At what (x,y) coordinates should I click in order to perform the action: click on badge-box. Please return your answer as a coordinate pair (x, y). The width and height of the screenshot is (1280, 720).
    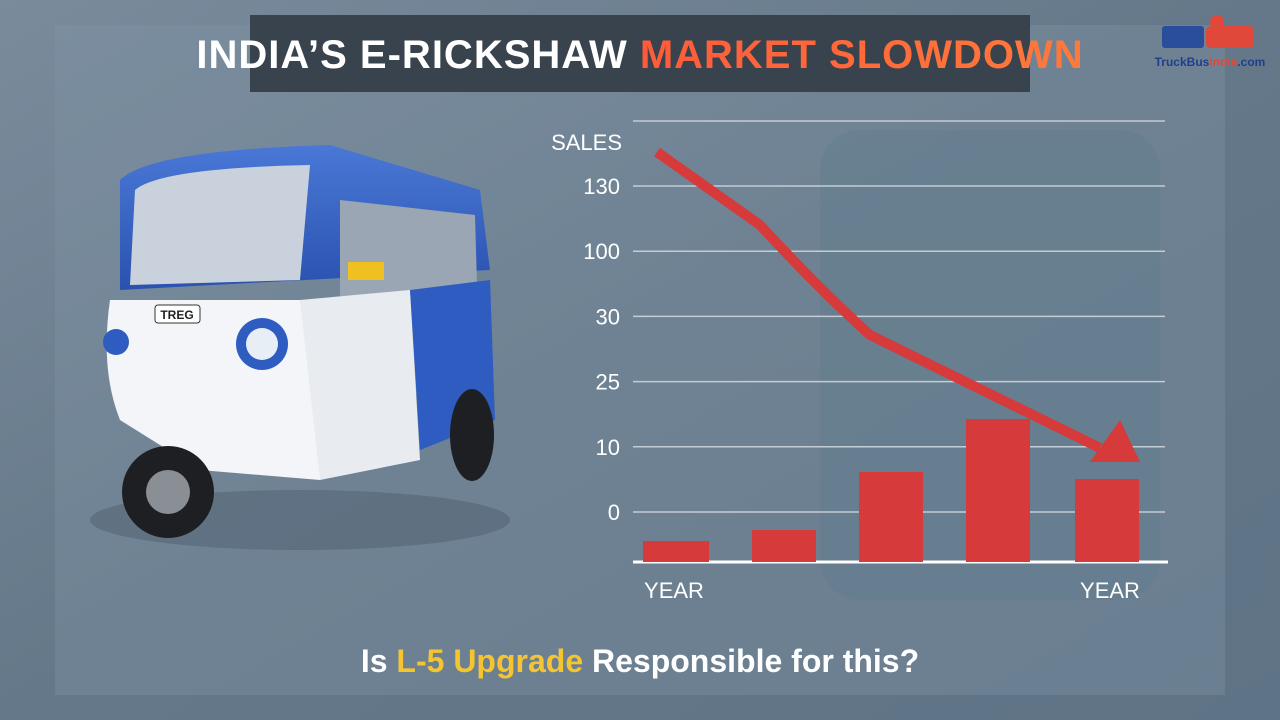
    Looking at the image, I should click on (177, 314).